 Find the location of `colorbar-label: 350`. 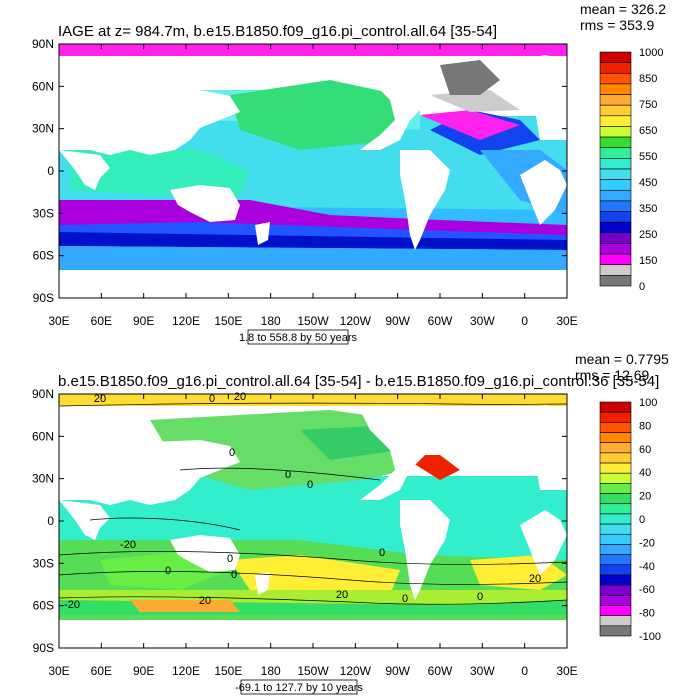

colorbar-label: 350 is located at coordinates (648, 209).